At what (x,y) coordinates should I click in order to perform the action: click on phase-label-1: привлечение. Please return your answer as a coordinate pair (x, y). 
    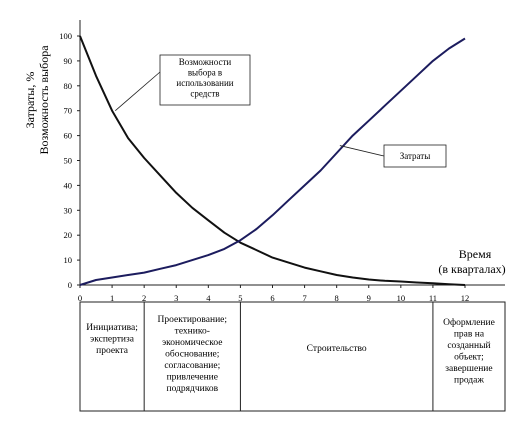
    Looking at the image, I should click on (192, 378).